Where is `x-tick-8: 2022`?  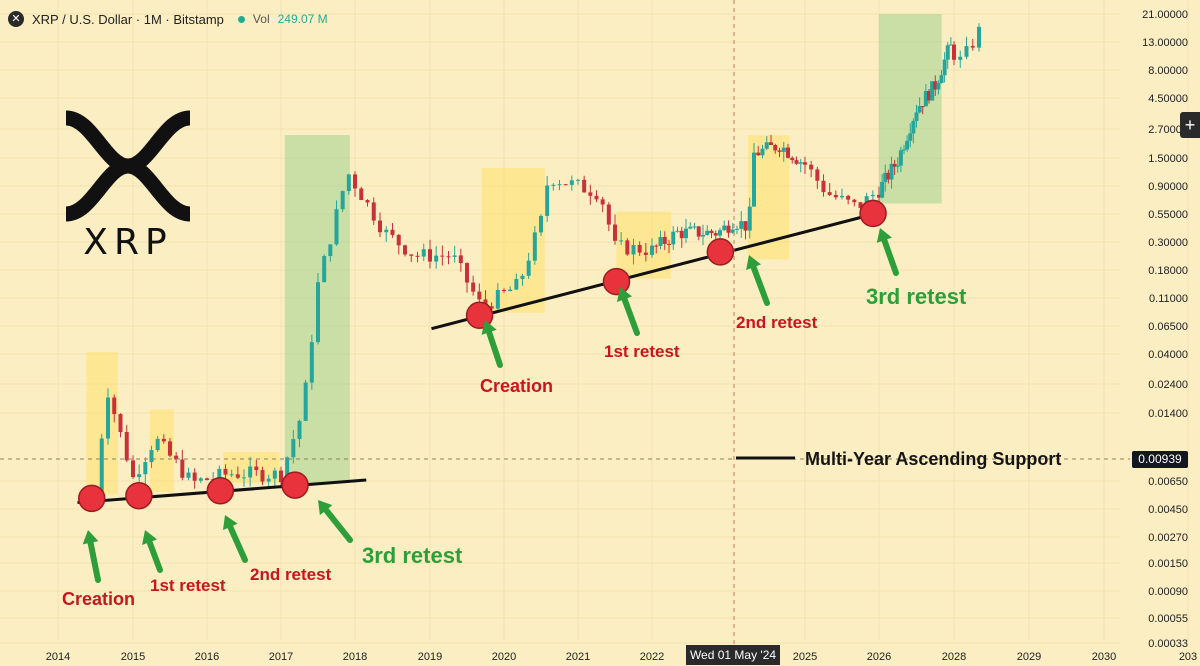 x-tick-8: 2022 is located at coordinates (652, 657).